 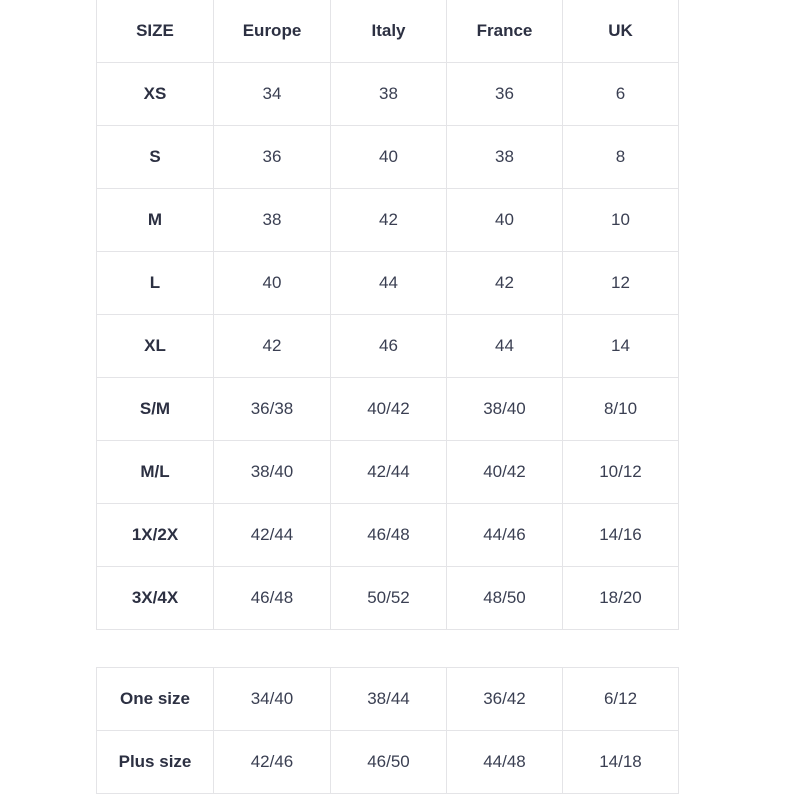 What do you see at coordinates (155, 472) in the screenshot?
I see `row-label-m-l: M/L` at bounding box center [155, 472].